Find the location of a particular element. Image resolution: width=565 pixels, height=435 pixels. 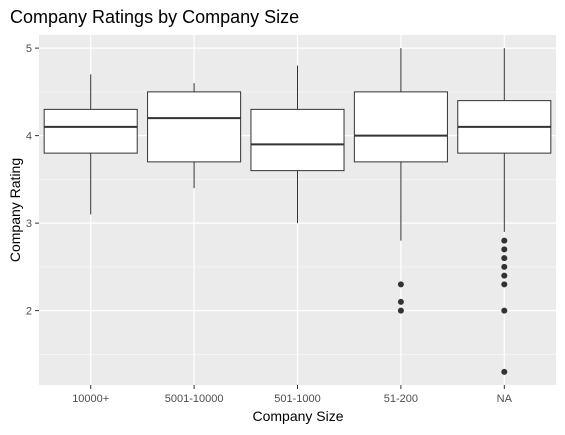

x-tick-label: 51-200 is located at coordinates (401, 399).